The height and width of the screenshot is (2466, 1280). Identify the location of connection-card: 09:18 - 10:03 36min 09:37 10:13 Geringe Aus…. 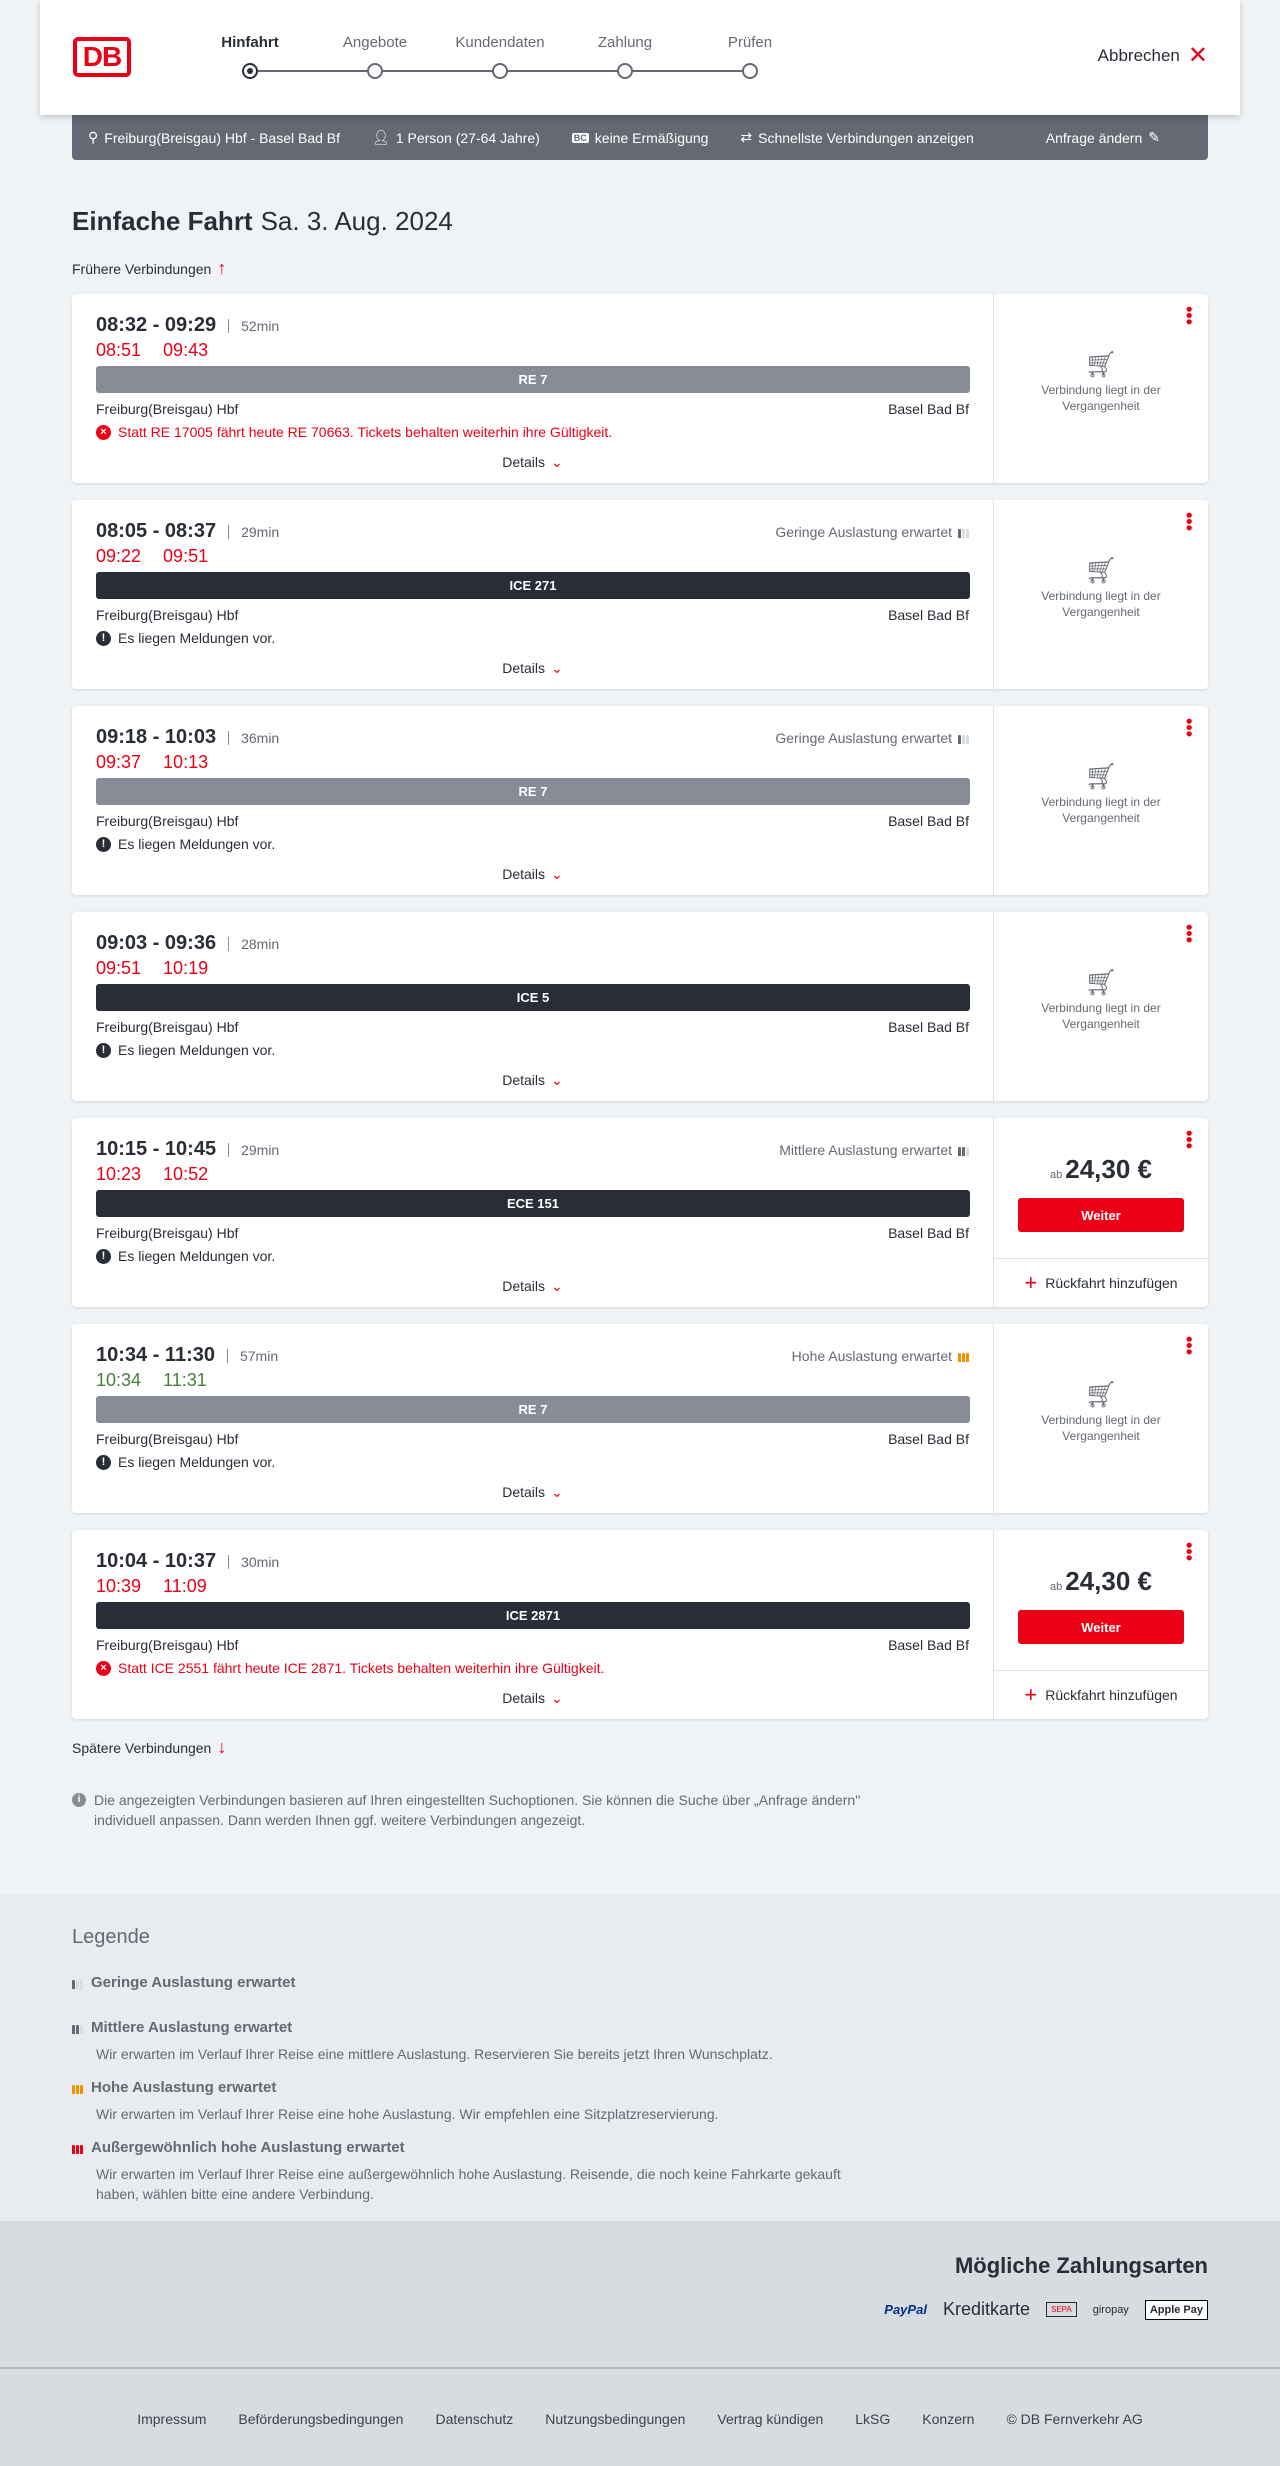
(640, 800).